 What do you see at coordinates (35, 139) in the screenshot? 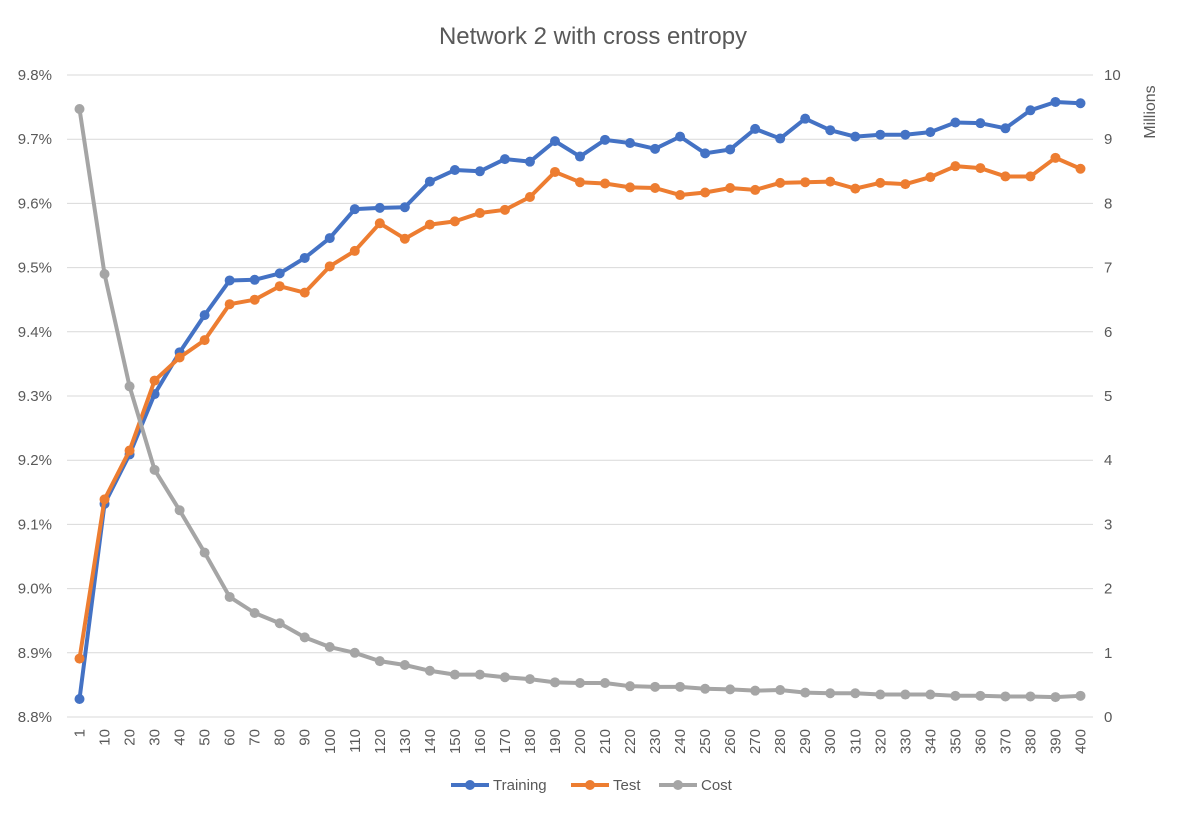
I see `left-tick-label: 9.7%` at bounding box center [35, 139].